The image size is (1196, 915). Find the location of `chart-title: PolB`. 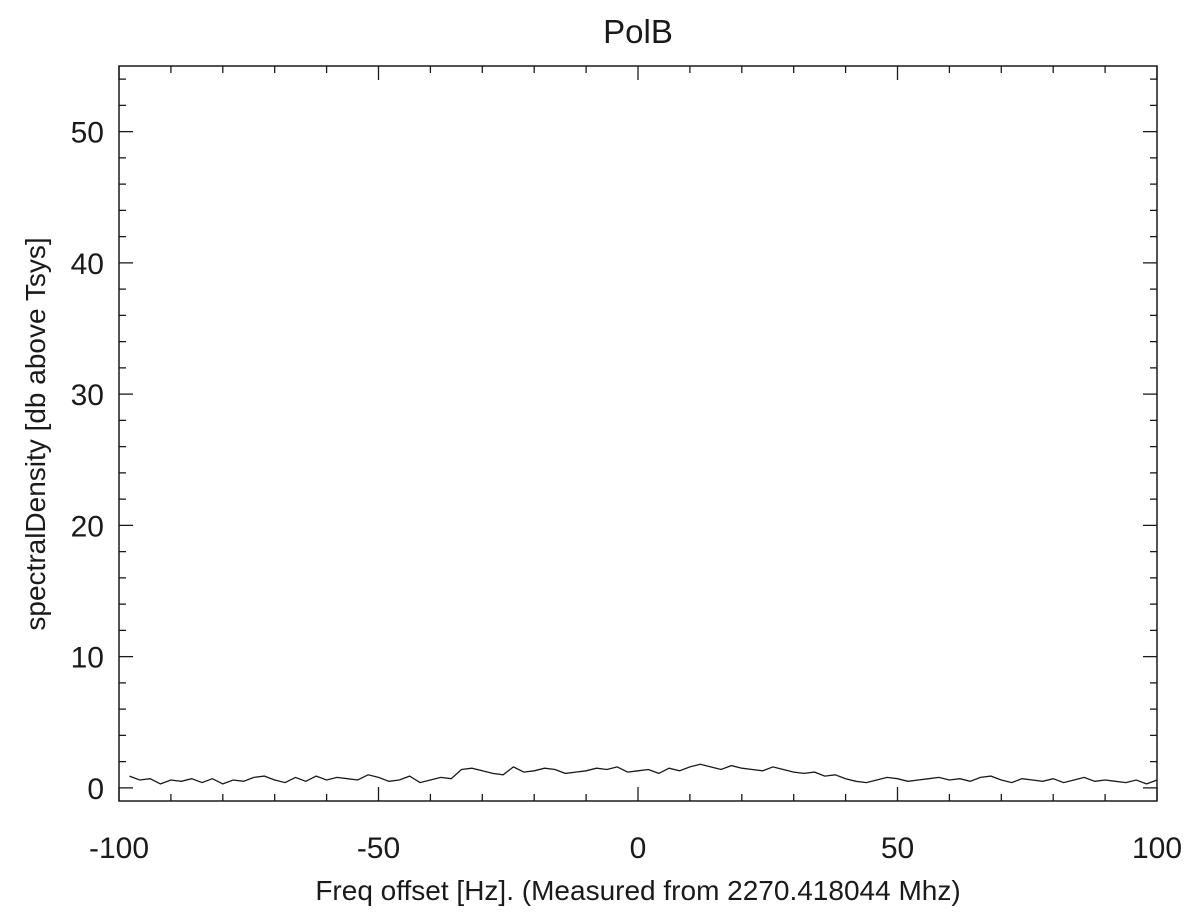

chart-title: PolB is located at coordinates (638, 31).